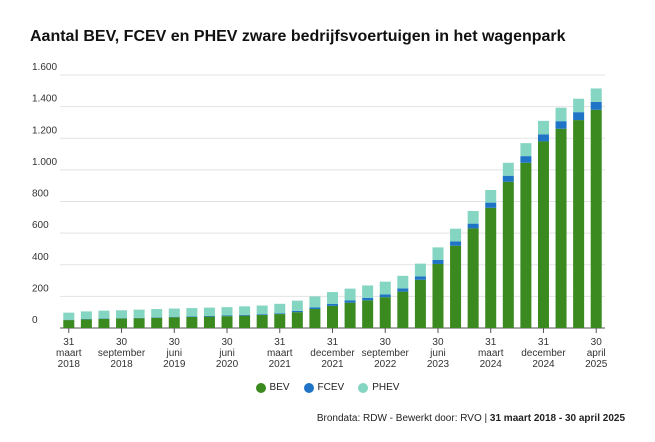 The height and width of the screenshot is (442, 655). I want to click on y-tick-label: 200, so click(40, 288).